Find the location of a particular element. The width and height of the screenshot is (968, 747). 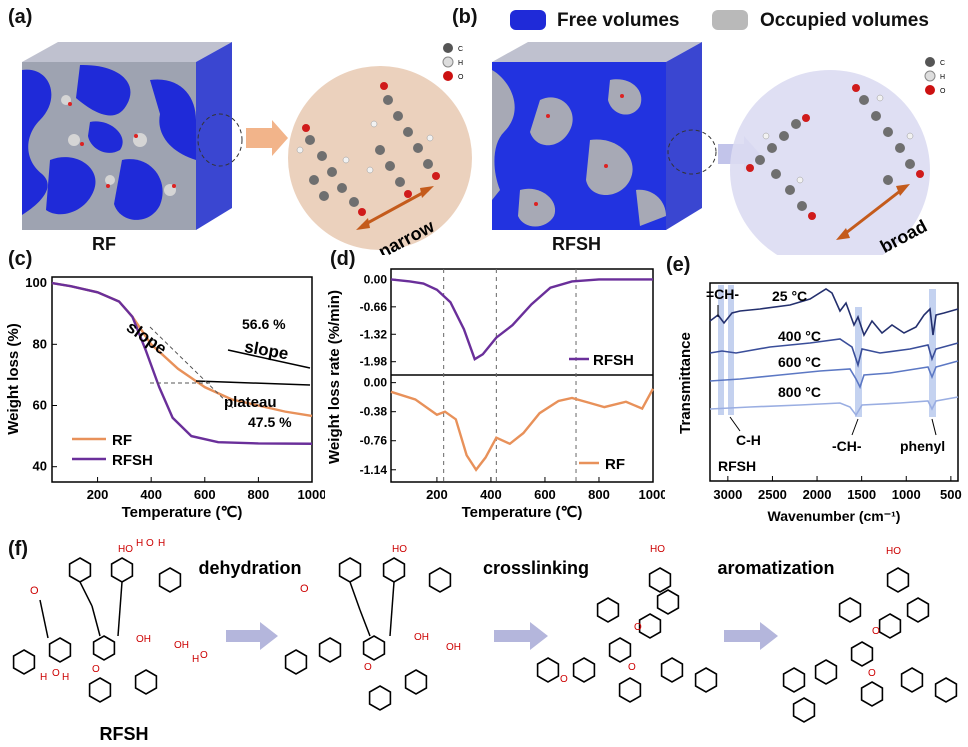

panel-b-illustration: broad C H O is located at coordinates (719, 148).